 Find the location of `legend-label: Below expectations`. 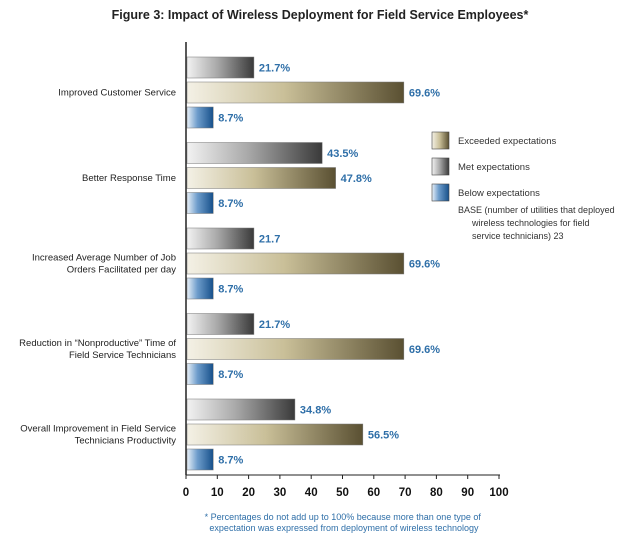

legend-label: Below expectations is located at coordinates (499, 193).